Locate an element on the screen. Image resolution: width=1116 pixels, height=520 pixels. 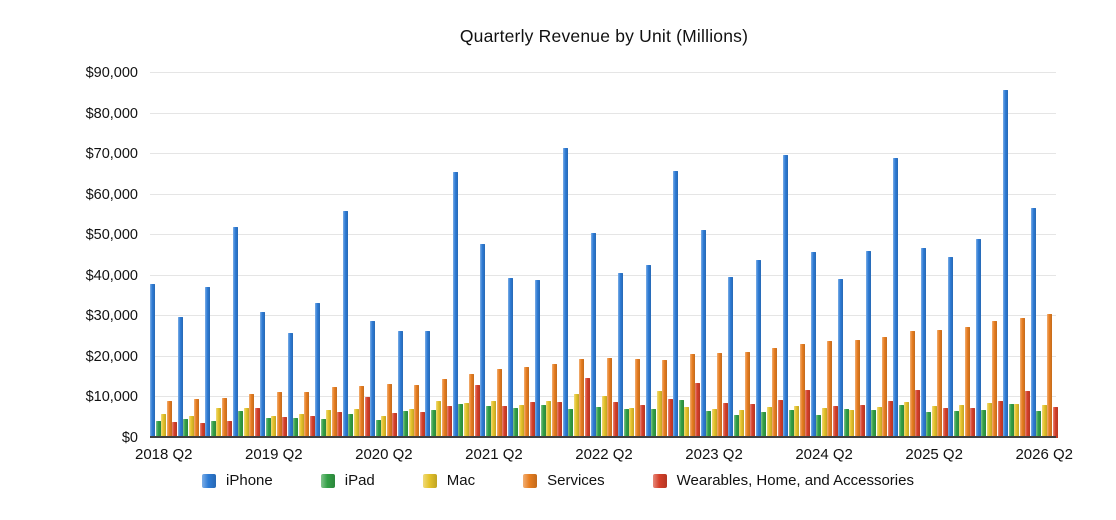
y-tick-label: $10,000 is located at coordinates (111, 397).